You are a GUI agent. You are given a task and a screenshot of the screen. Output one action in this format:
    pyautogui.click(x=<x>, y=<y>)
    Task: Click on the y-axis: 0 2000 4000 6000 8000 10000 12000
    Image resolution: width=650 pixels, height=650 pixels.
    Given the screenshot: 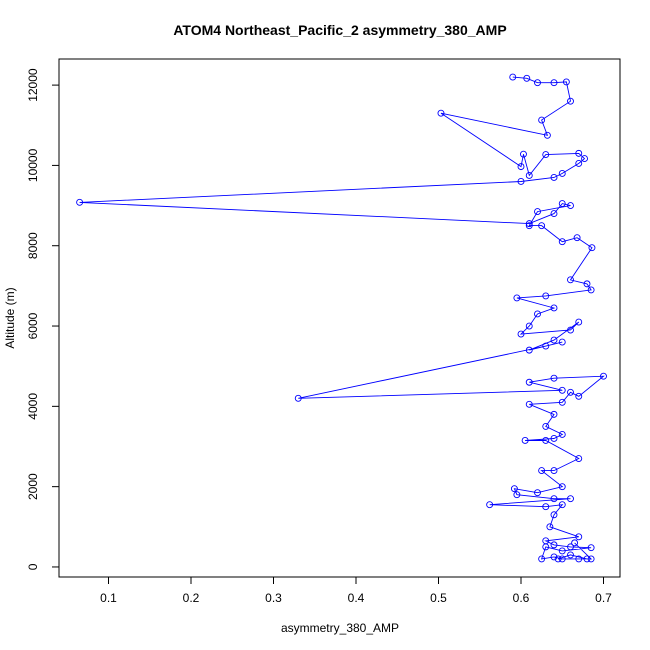 What is the action you would take?
    pyautogui.click(x=43, y=319)
    